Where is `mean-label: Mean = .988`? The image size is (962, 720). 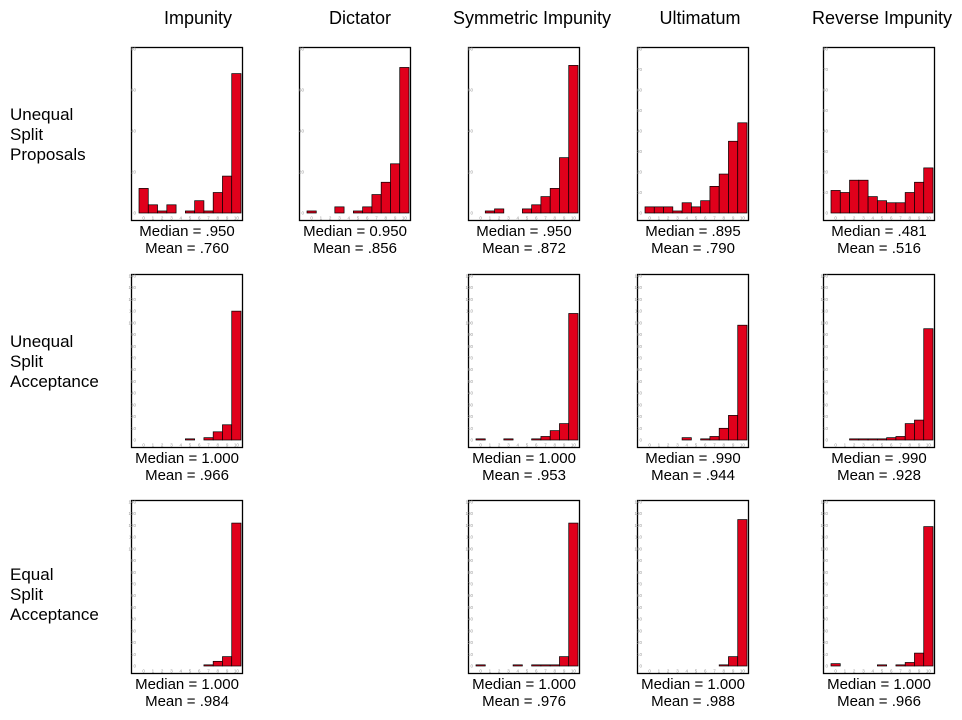 mean-label: Mean = .988 is located at coordinates (693, 701).